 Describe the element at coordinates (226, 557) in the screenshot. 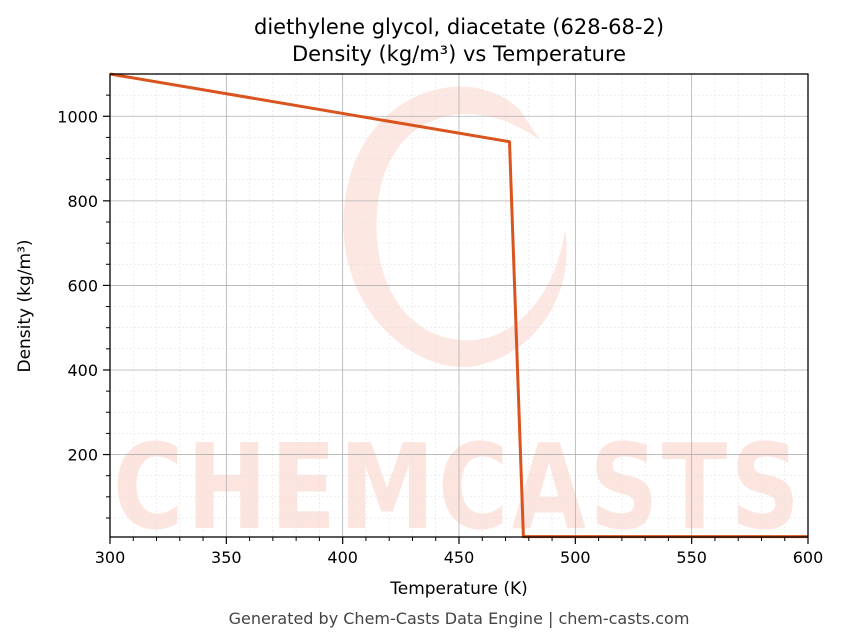

I see `x-tick-label: 350` at that location.